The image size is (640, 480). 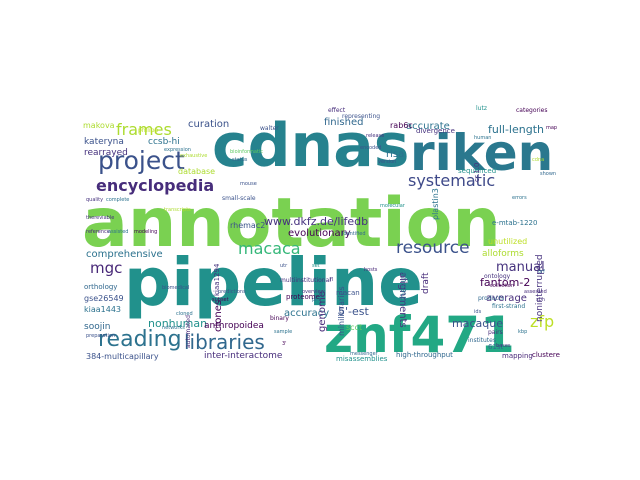 I want to click on cloud-word: philipp, so click(x=148, y=130).